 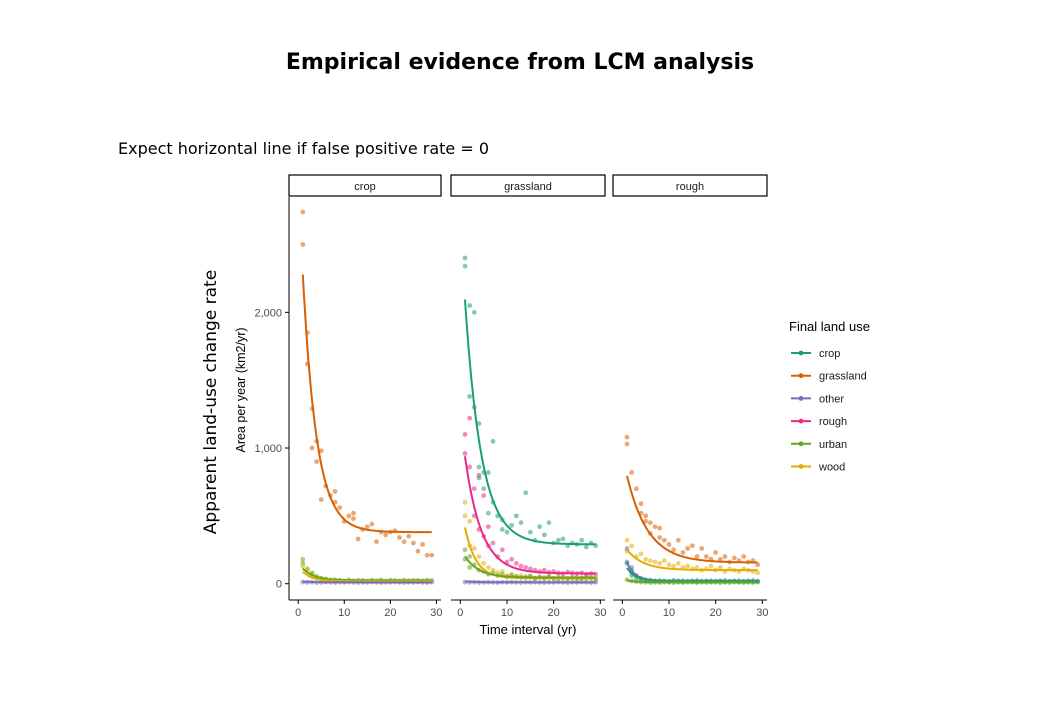 What do you see at coordinates (390, 613) in the screenshot?
I see `x-tick-label: 20` at bounding box center [390, 613].